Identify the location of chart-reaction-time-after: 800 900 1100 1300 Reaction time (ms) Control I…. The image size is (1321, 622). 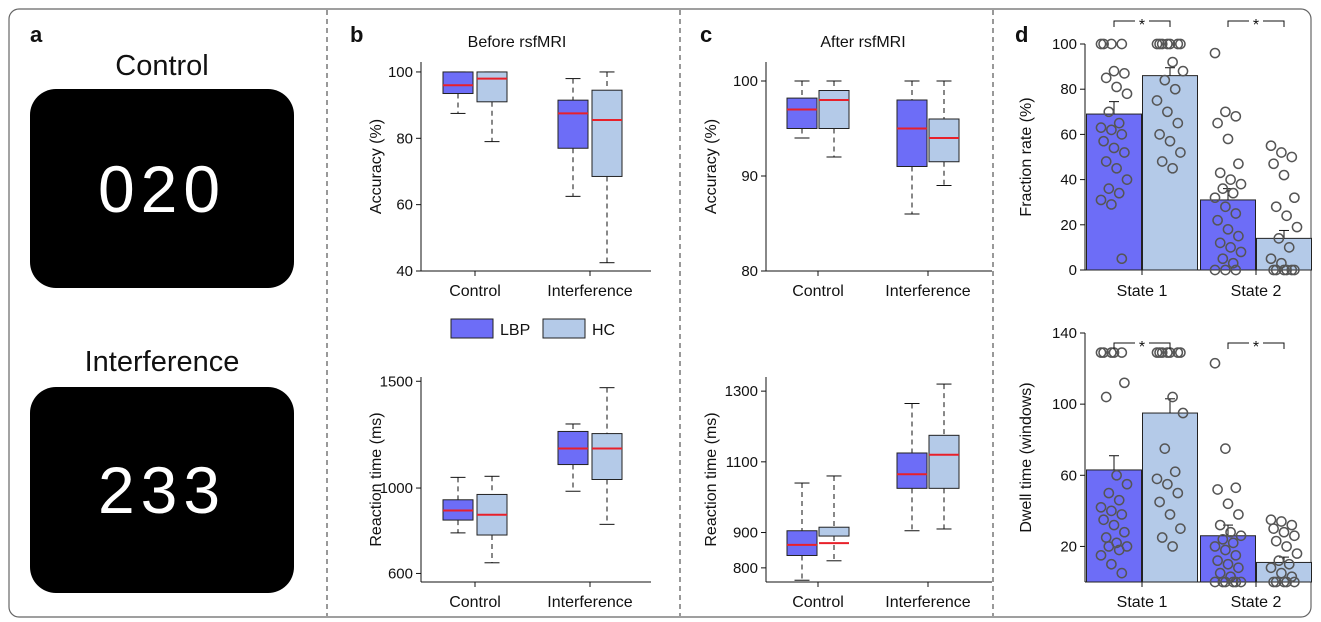
(847, 494).